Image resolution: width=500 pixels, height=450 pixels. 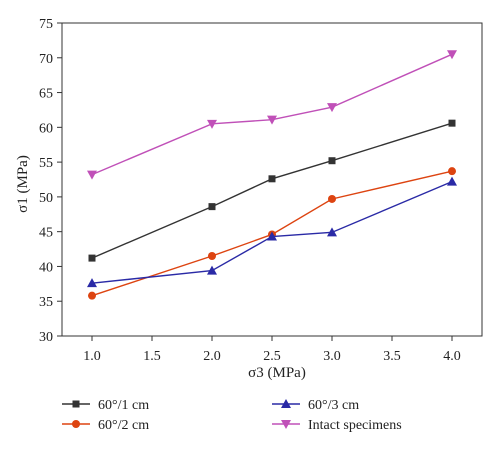 I want to click on y-tick-label: 50, so click(x=46, y=198).